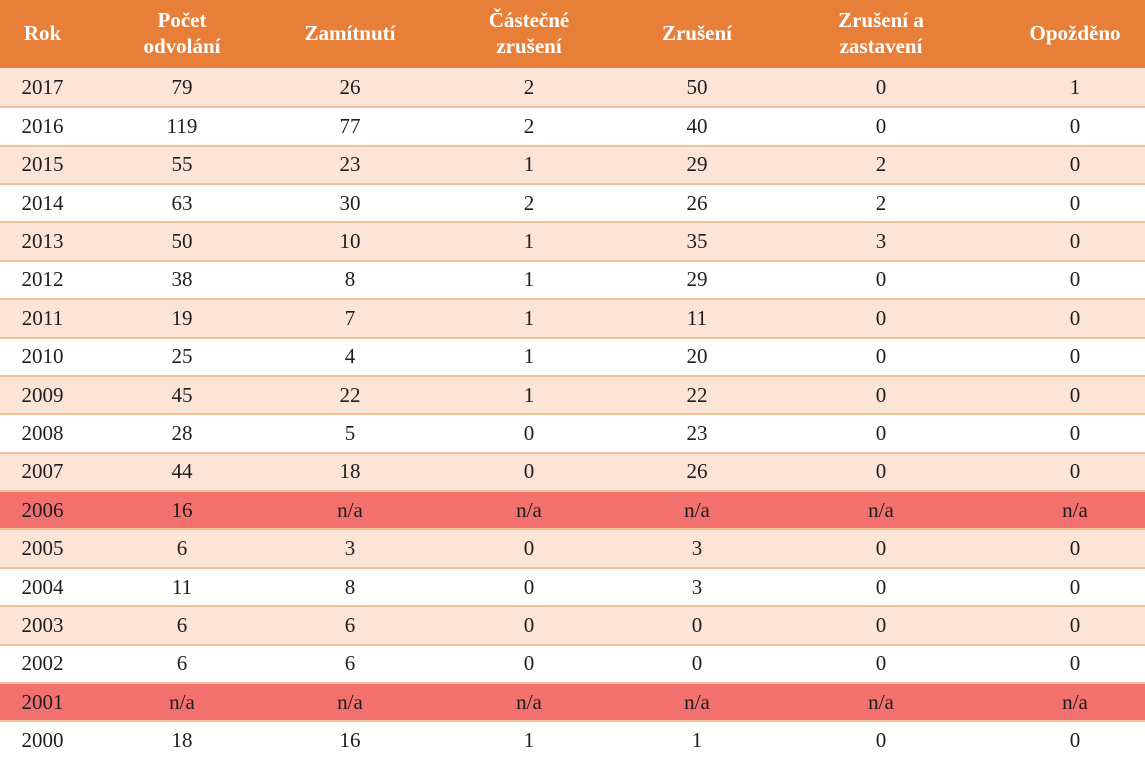 This screenshot has width=1145, height=759. Describe the element at coordinates (42, 355) in the screenshot. I see `year-cell: 2010` at that location.